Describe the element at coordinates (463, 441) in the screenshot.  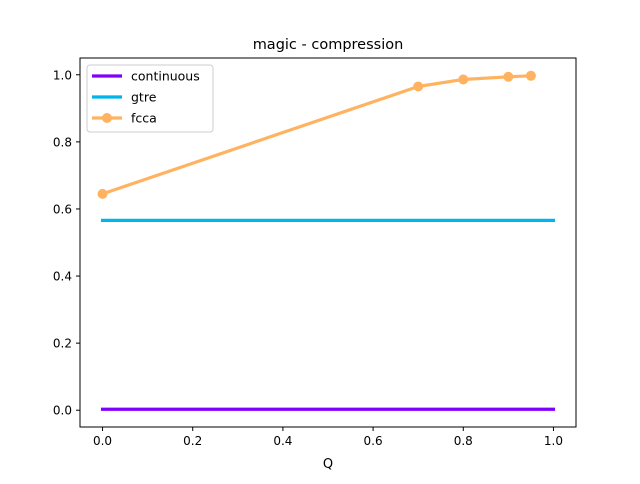
I see `x-tick-label: 0.8` at that location.